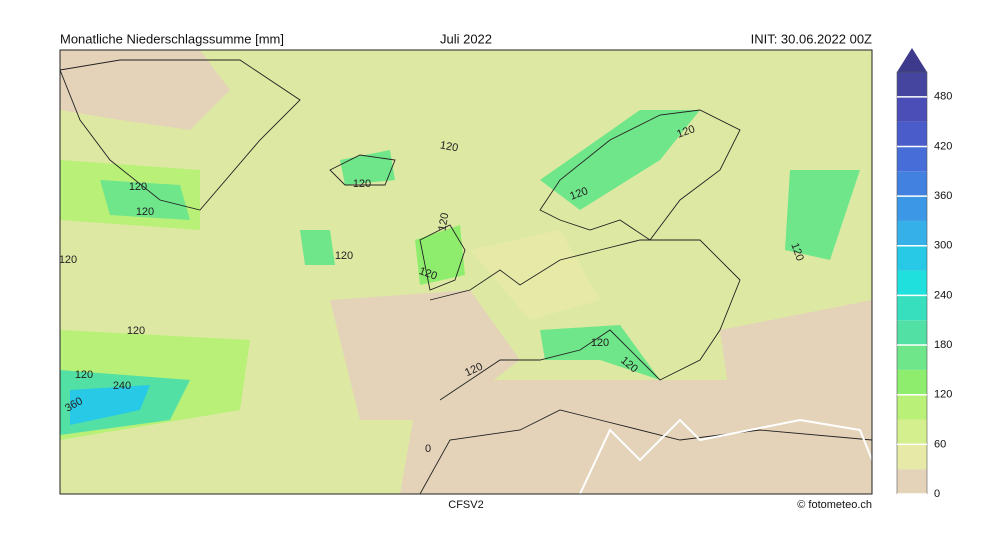 Image resolution: width=1000 pixels, height=540 pixels. What do you see at coordinates (937, 494) in the screenshot?
I see `colorbar-tick-label: 0` at bounding box center [937, 494].